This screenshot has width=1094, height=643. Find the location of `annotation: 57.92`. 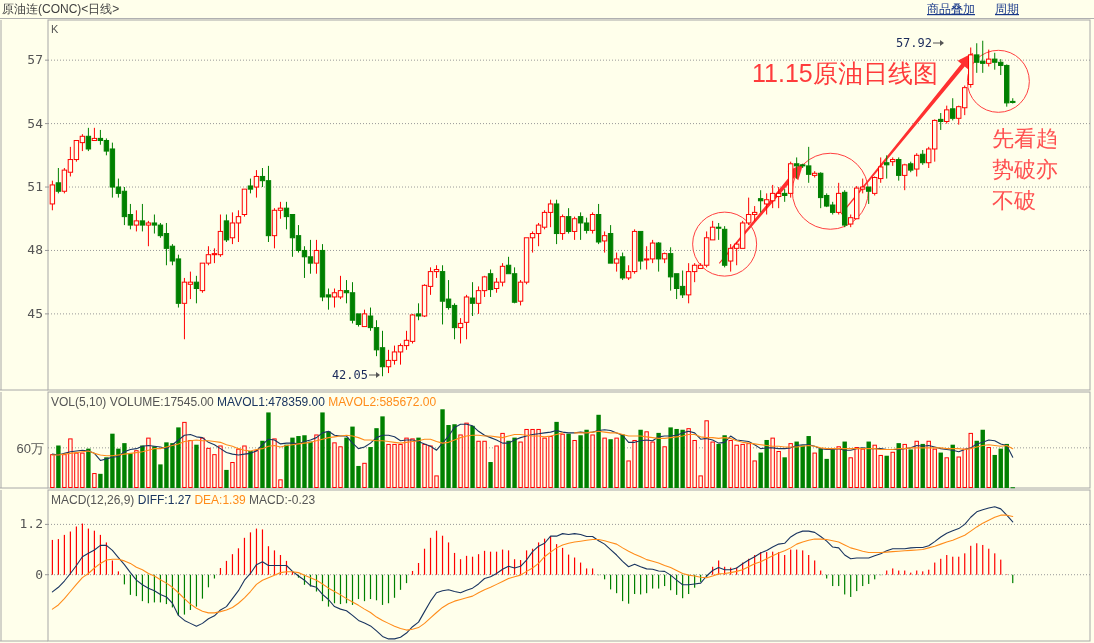

annotation: 57.92 is located at coordinates (913, 43).